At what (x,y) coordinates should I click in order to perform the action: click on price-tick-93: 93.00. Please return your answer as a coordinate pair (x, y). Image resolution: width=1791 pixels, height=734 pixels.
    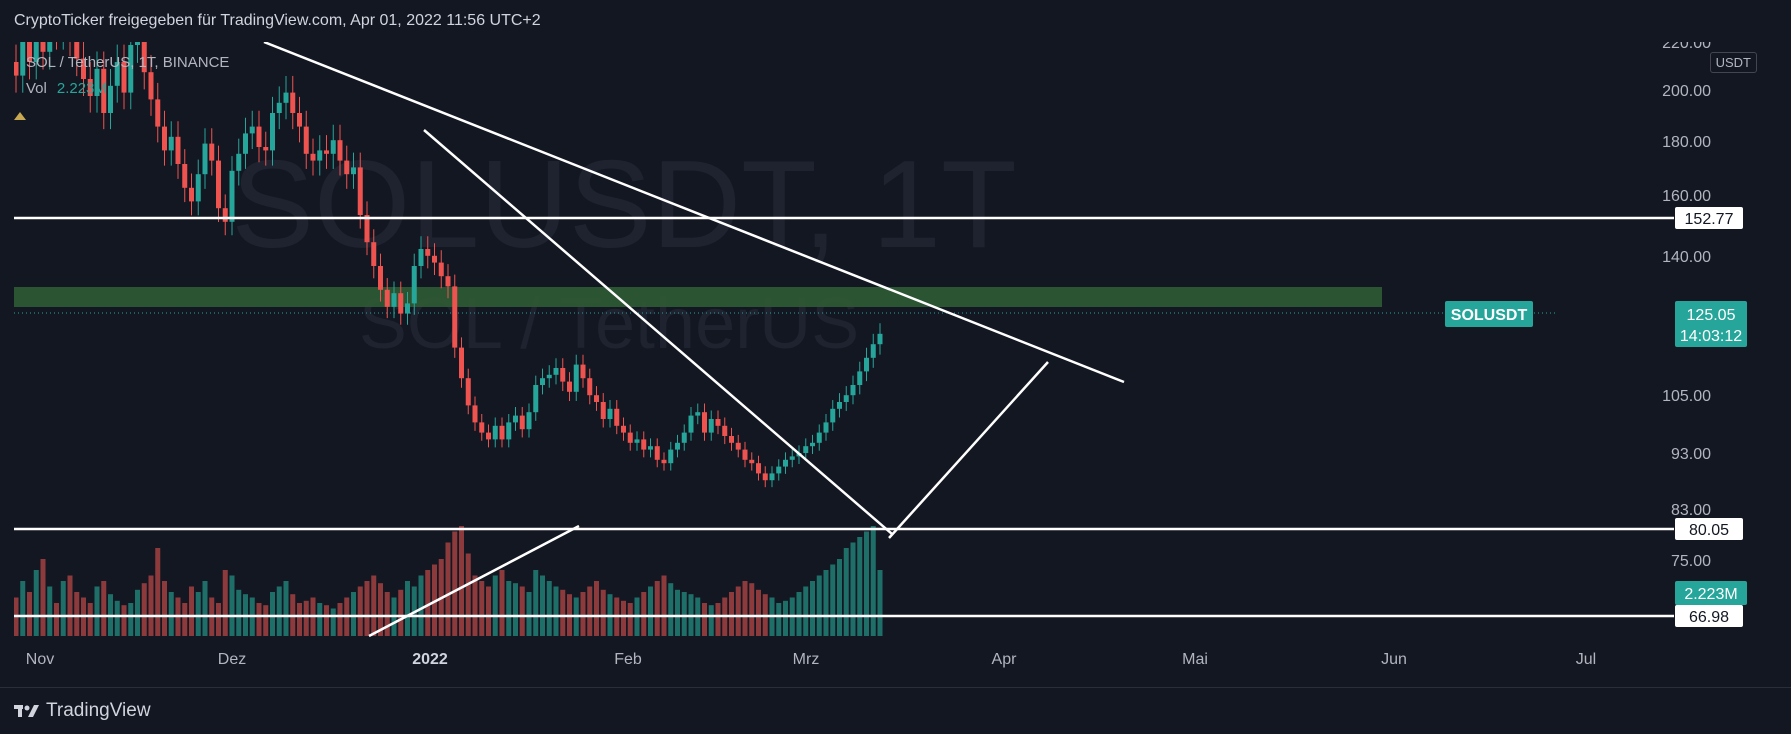
    Looking at the image, I should click on (1691, 454).